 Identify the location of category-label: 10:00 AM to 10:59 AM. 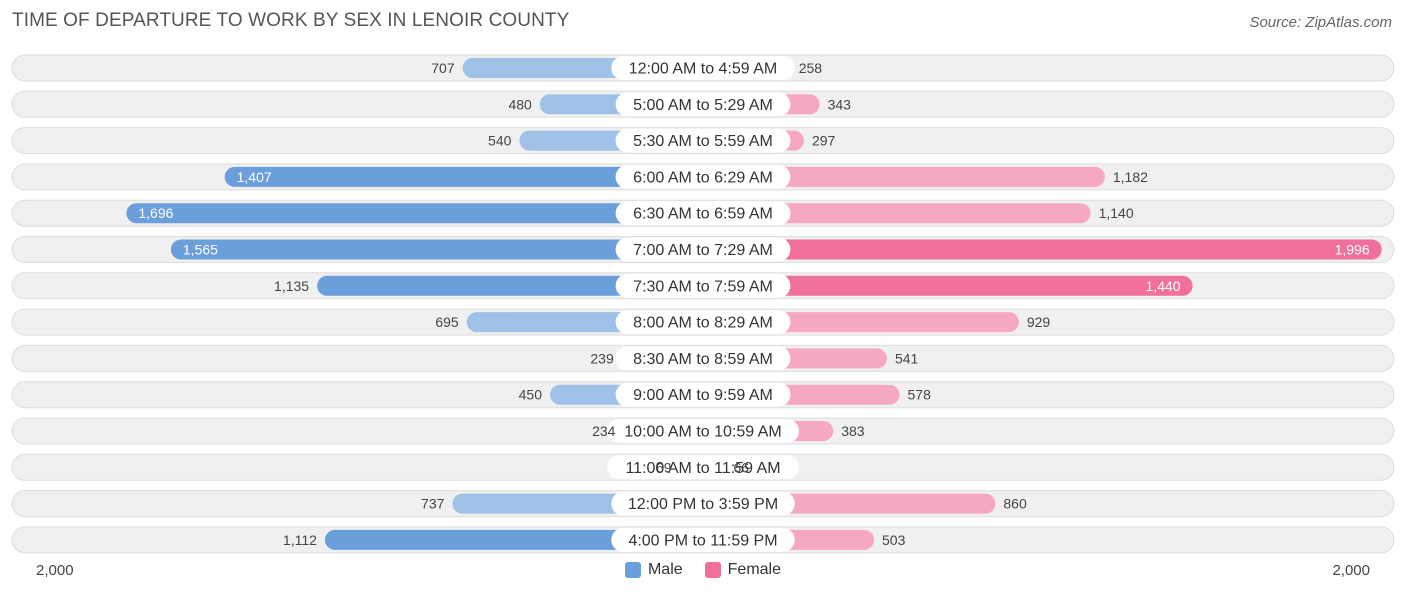
(702, 432).